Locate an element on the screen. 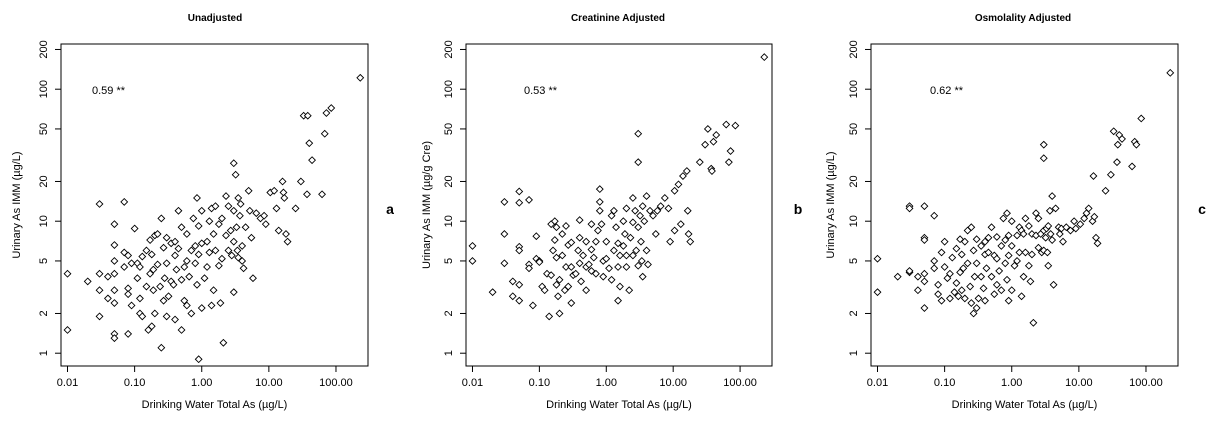 This screenshot has width=1214, height=422. correlation-annotation: 0.62 ** is located at coordinates (947, 91).